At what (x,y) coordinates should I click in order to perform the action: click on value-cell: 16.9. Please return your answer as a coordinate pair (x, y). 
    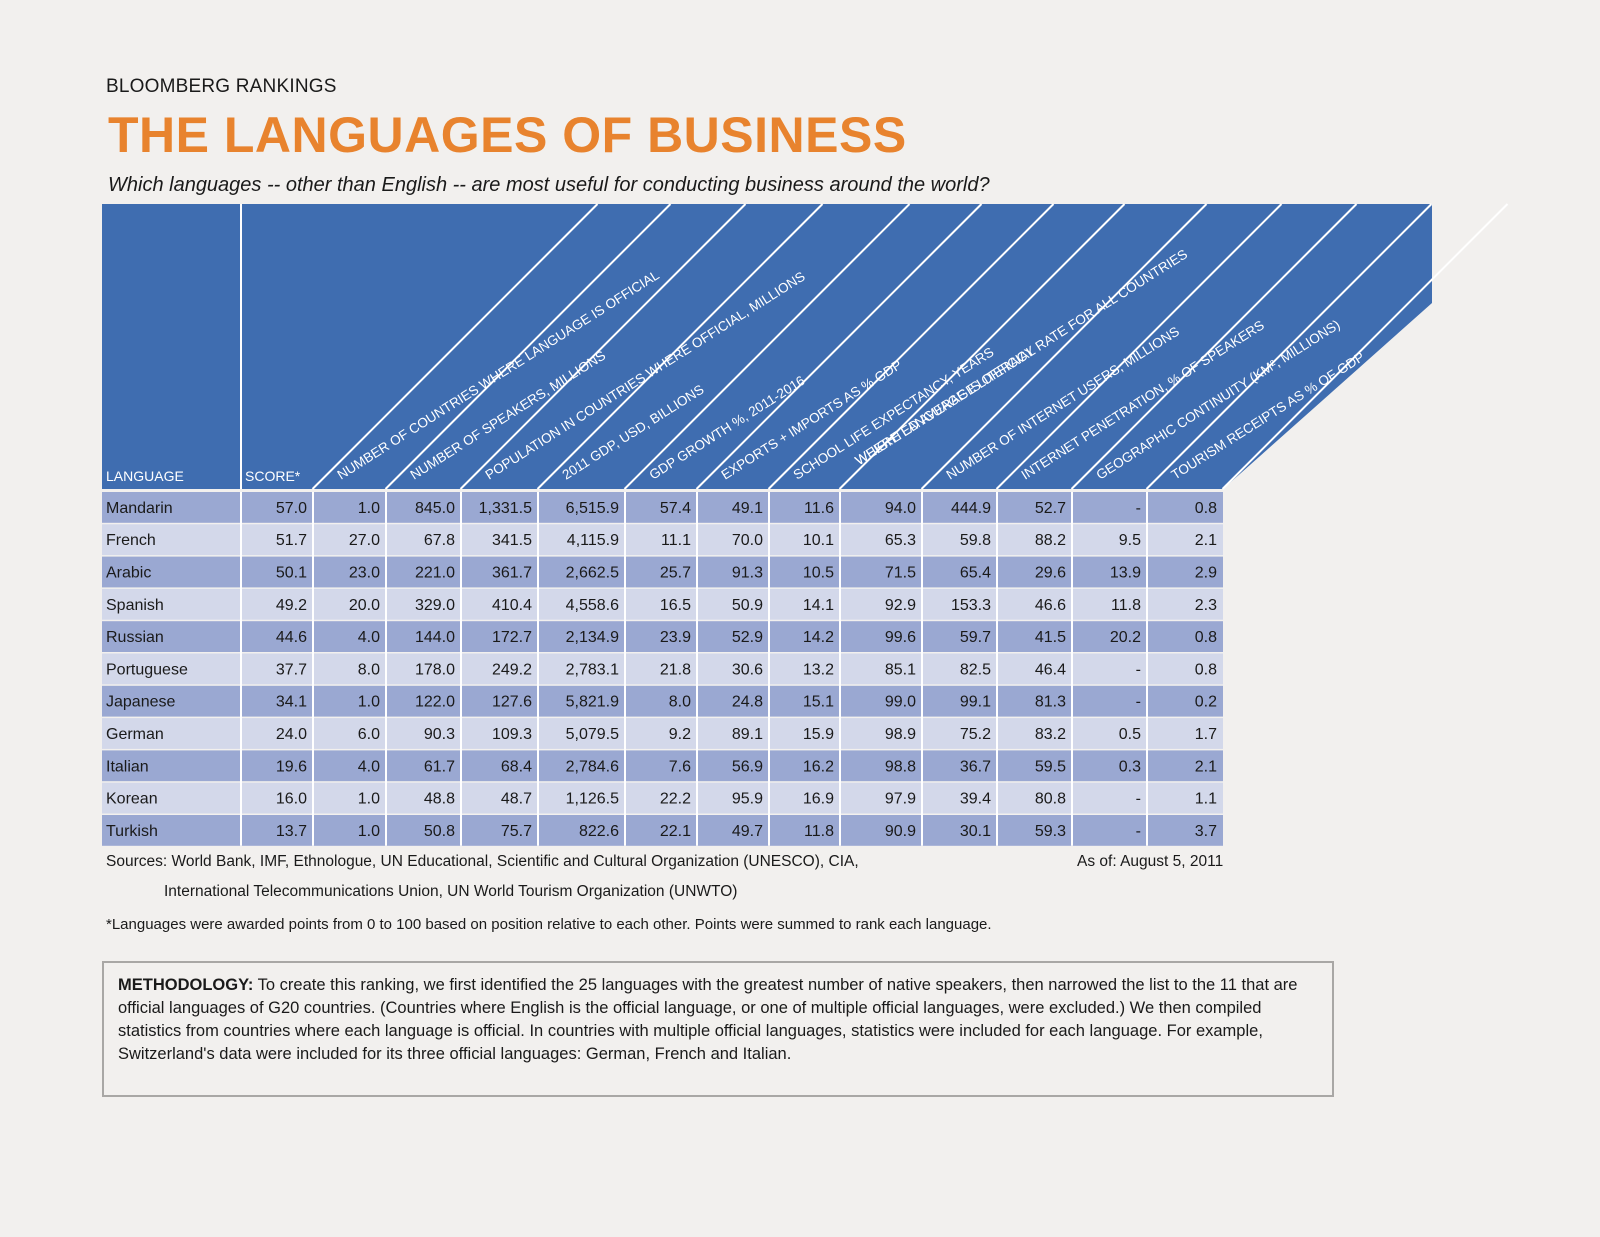
    Looking at the image, I should click on (818, 799).